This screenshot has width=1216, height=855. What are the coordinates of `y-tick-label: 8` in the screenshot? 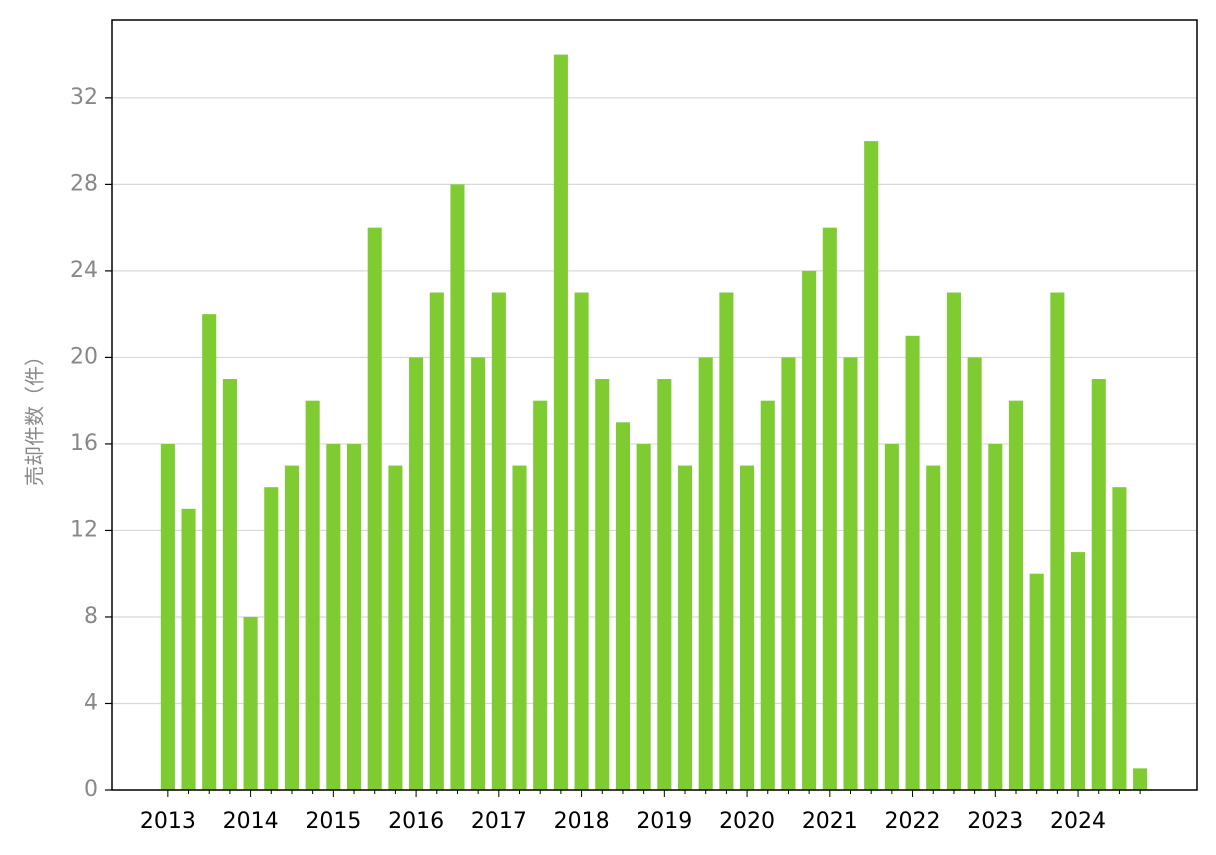 It's located at (91, 616).